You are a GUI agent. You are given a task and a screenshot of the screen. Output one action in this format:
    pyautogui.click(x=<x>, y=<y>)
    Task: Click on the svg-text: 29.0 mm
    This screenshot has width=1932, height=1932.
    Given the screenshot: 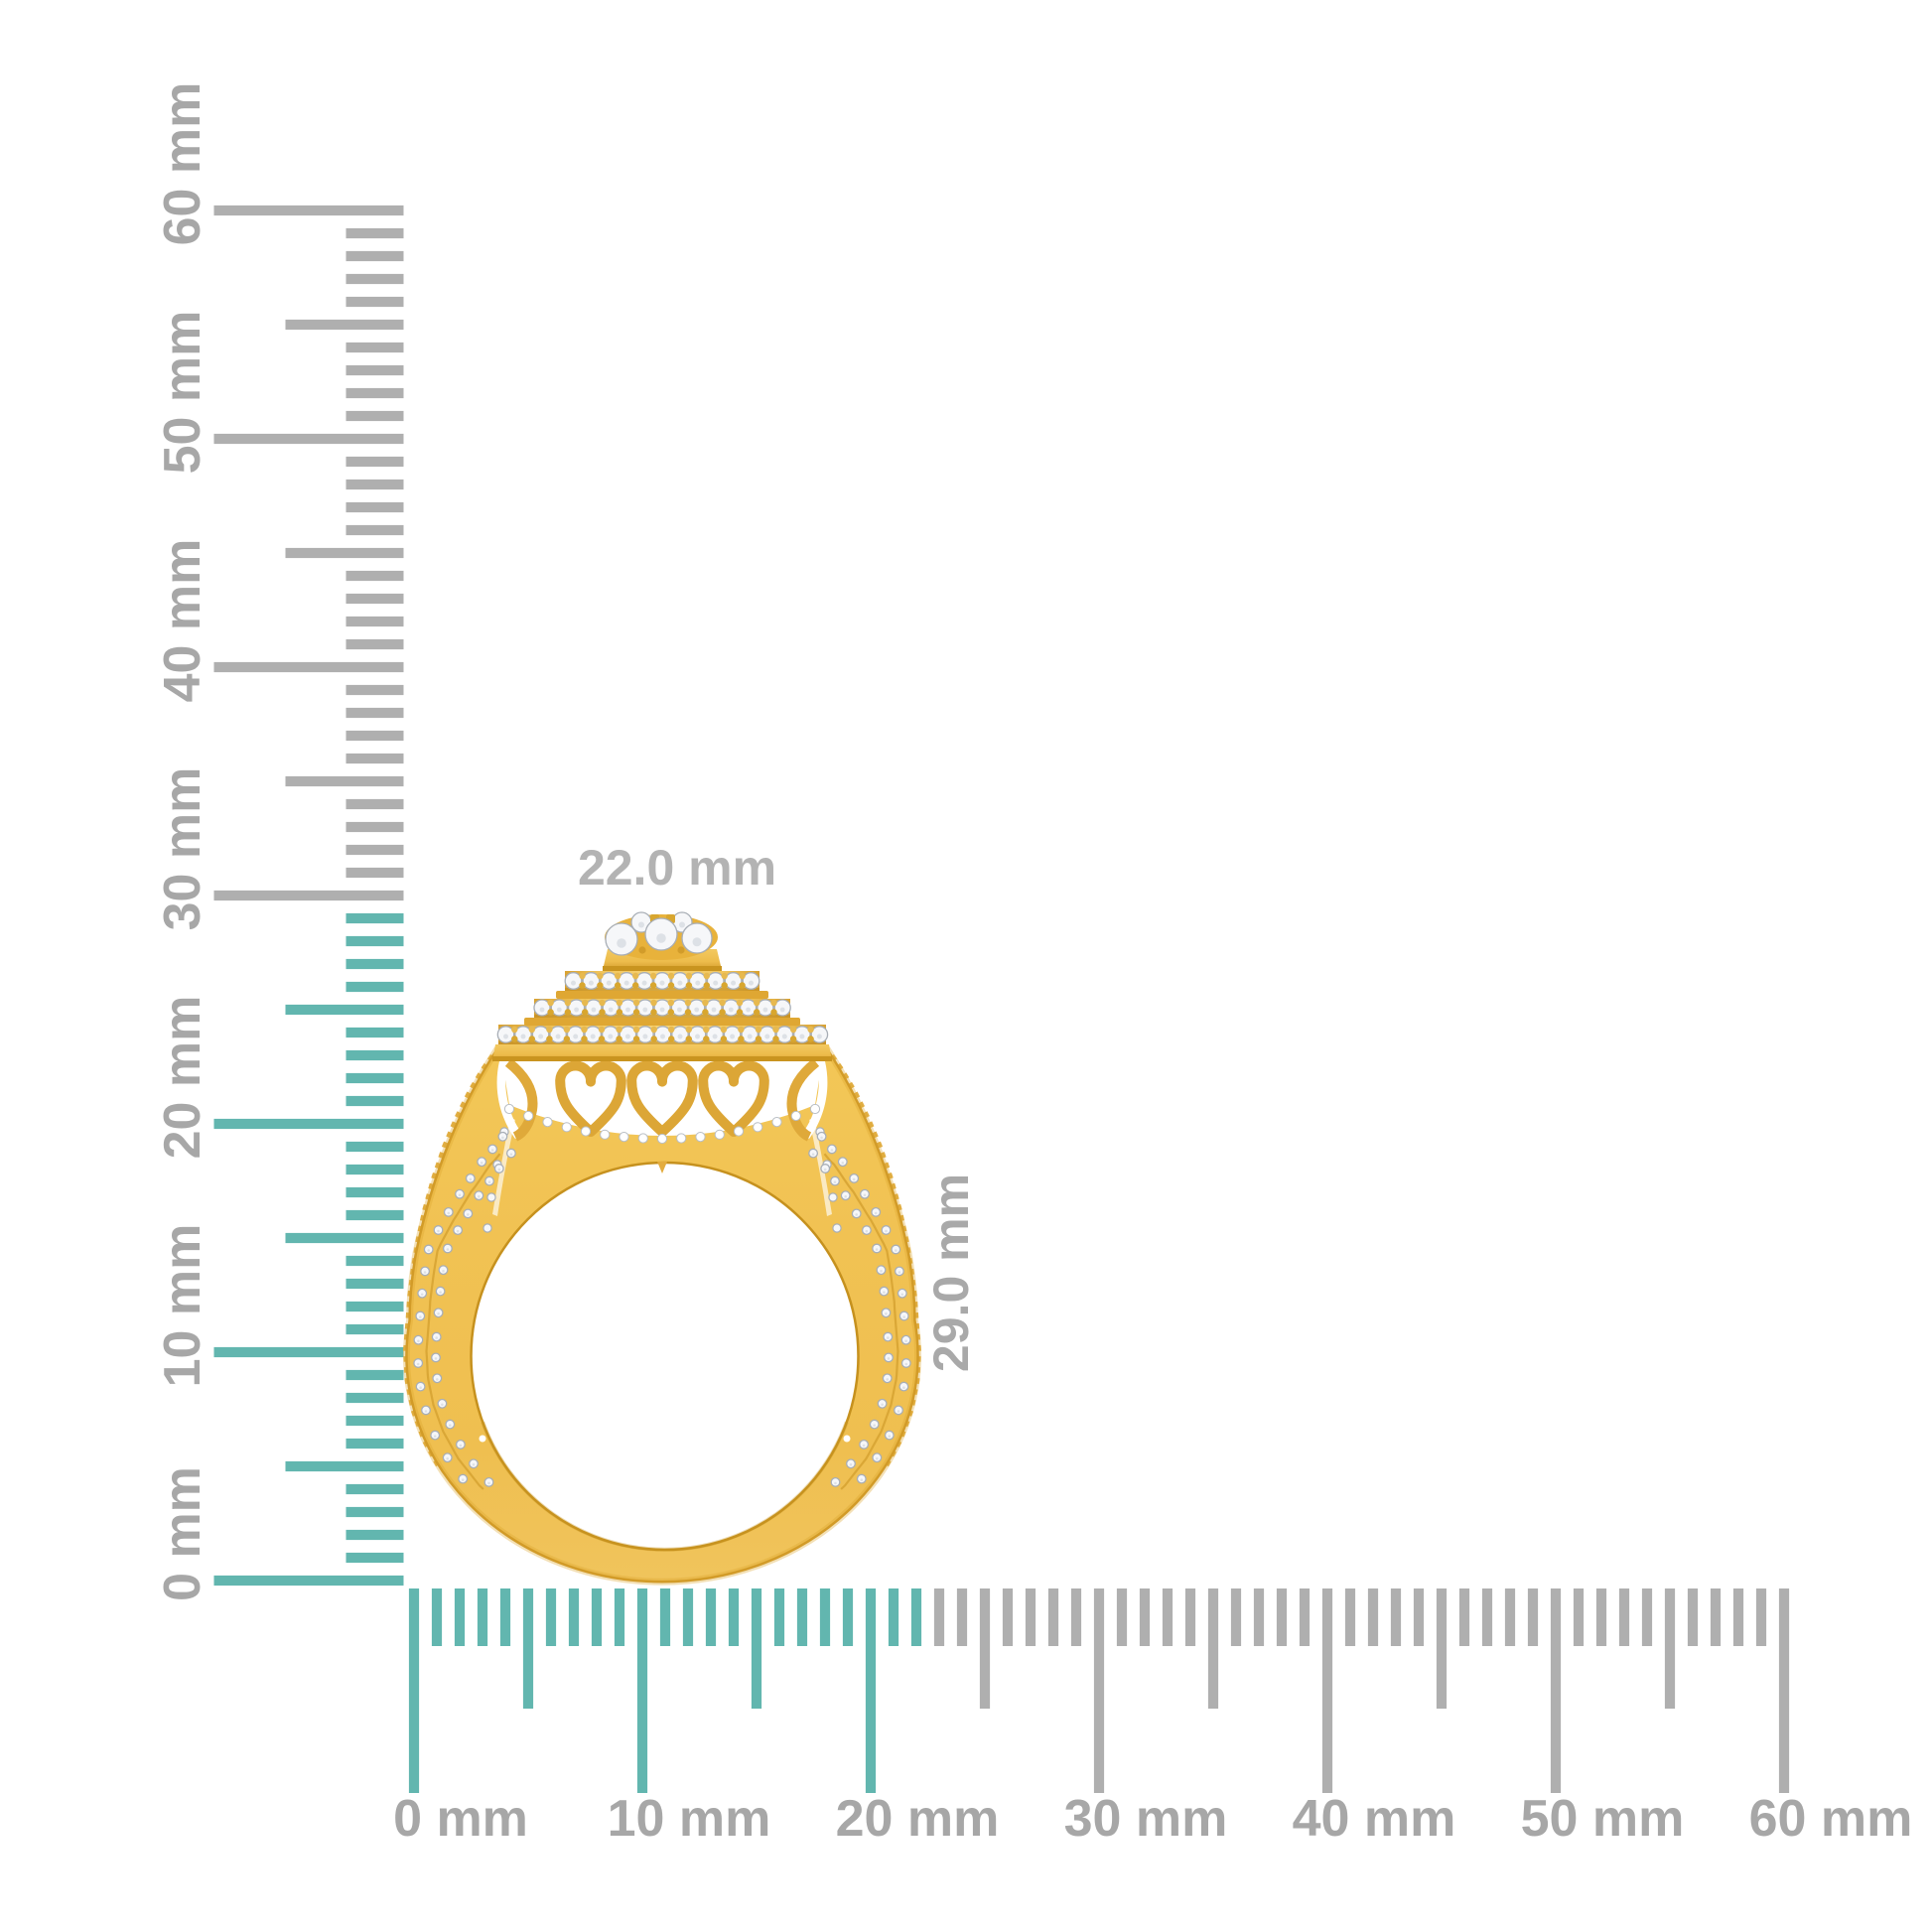 What is the action you would take?
    pyautogui.click(x=951, y=1273)
    